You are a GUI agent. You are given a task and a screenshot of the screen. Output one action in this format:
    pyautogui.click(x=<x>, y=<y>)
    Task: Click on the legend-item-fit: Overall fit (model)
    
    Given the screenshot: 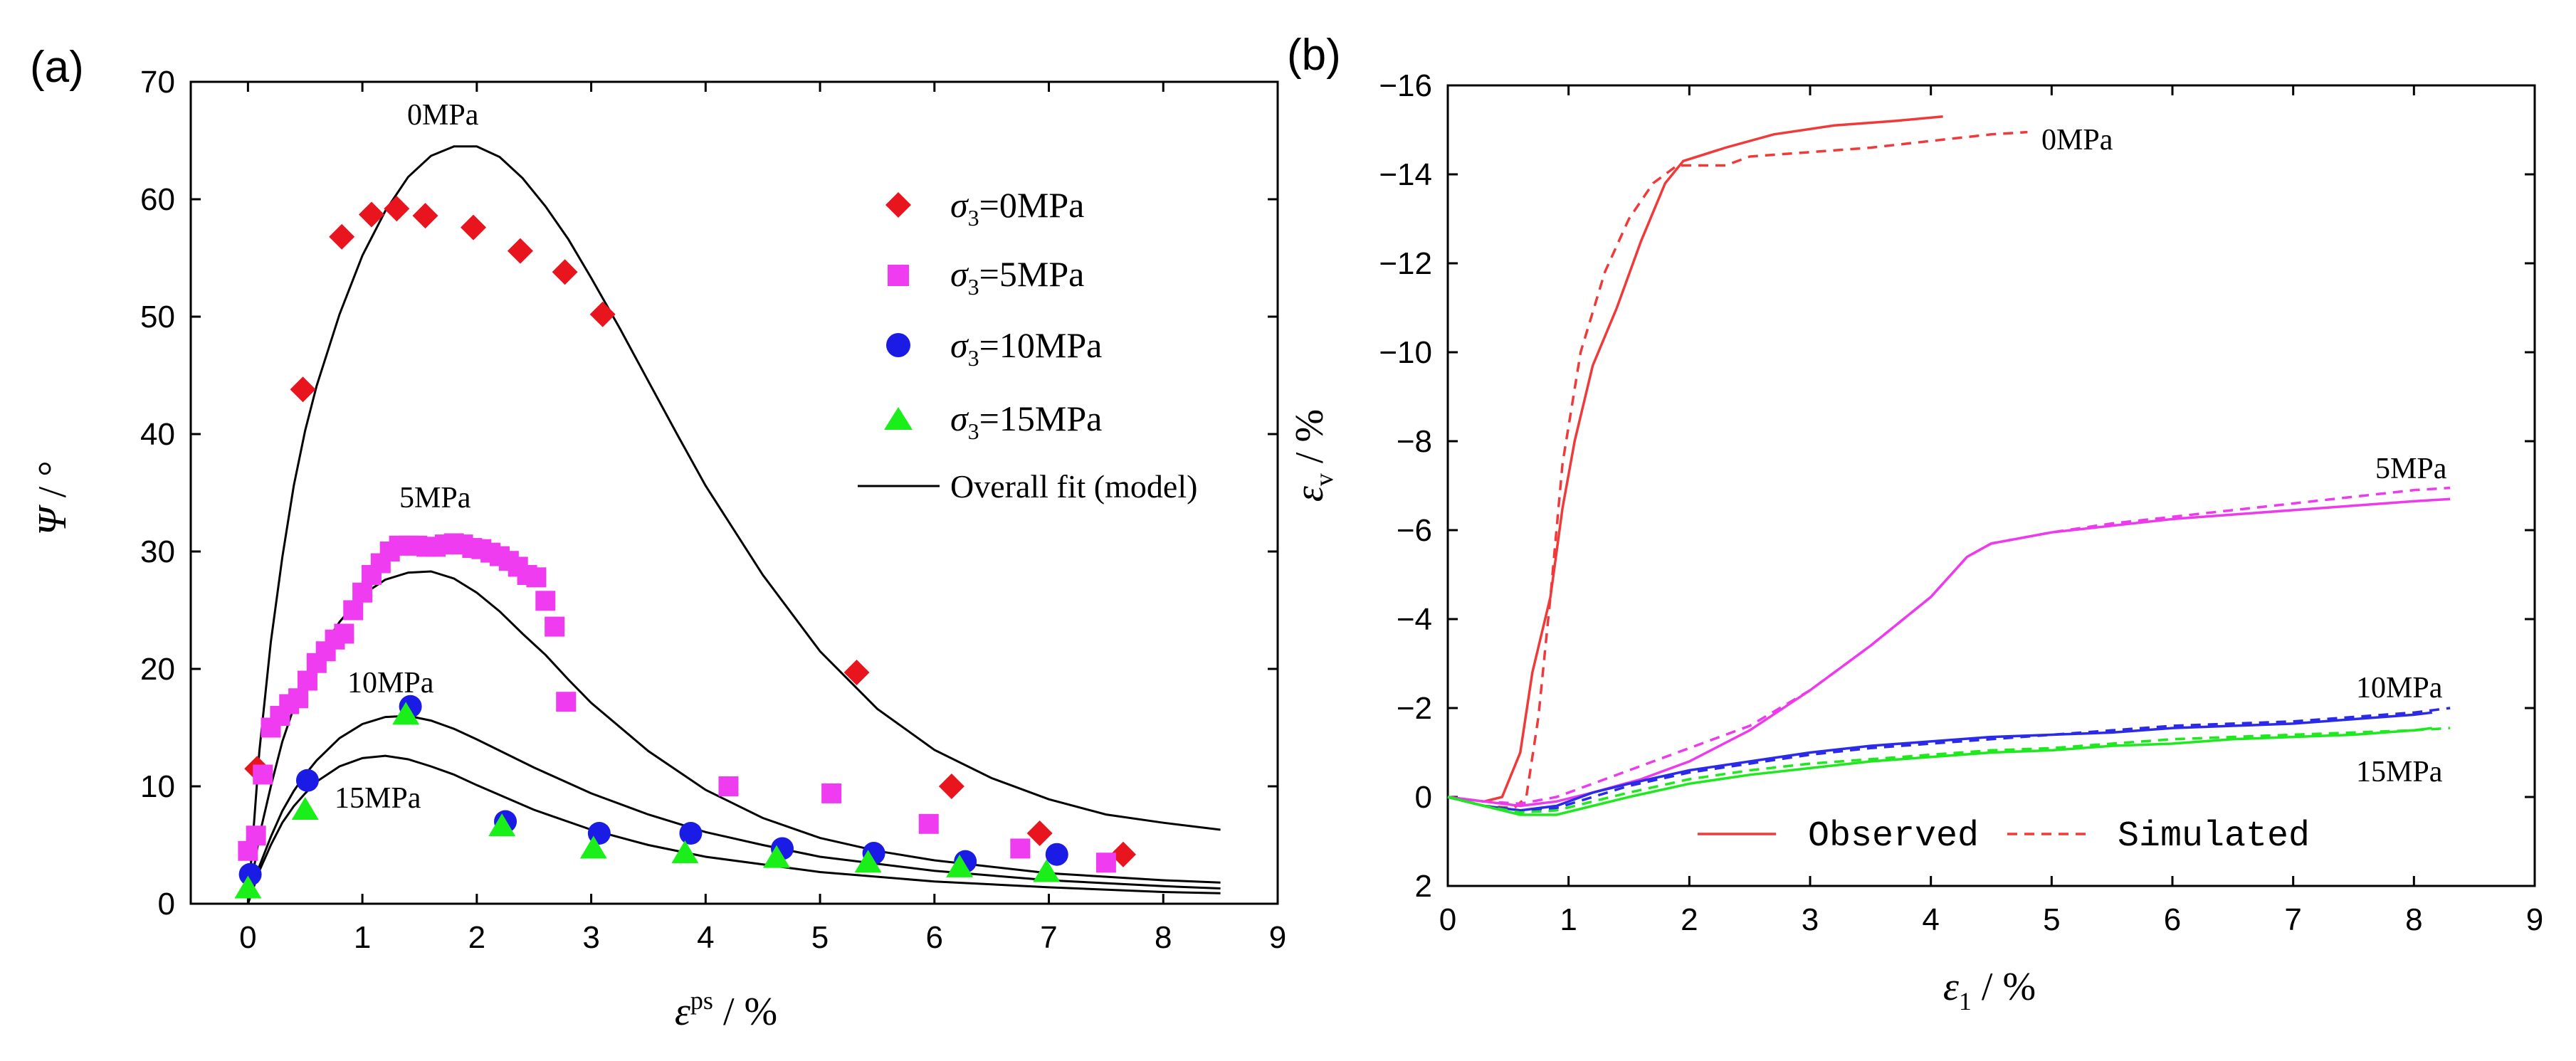 What is the action you would take?
    pyautogui.click(x=1028, y=486)
    